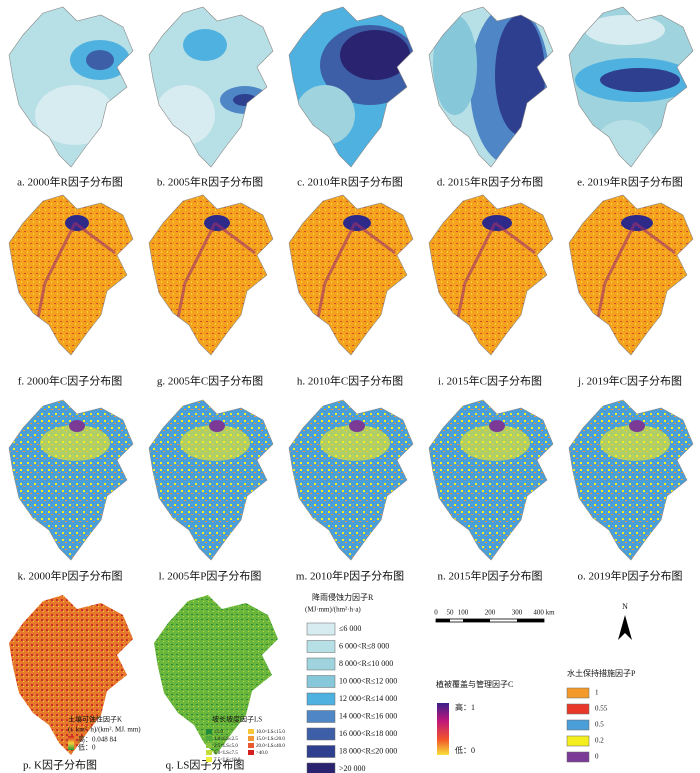  I want to click on legend-label: 0.2, so click(599, 741).